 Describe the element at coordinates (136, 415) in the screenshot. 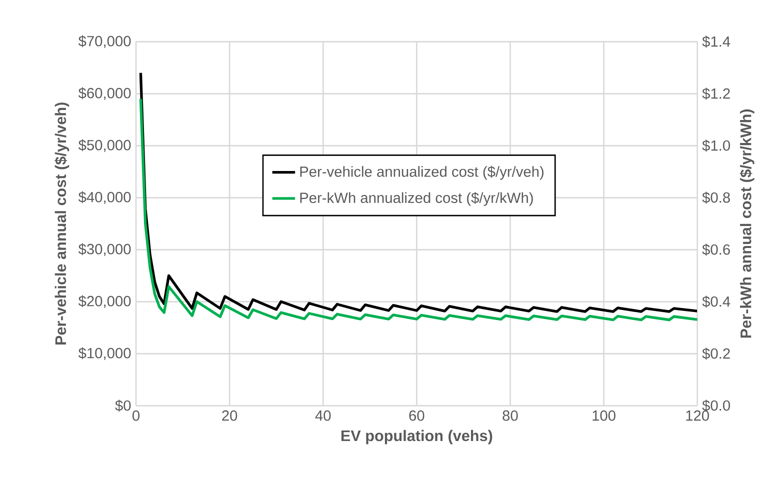

I see `x-tick-label: 0` at that location.